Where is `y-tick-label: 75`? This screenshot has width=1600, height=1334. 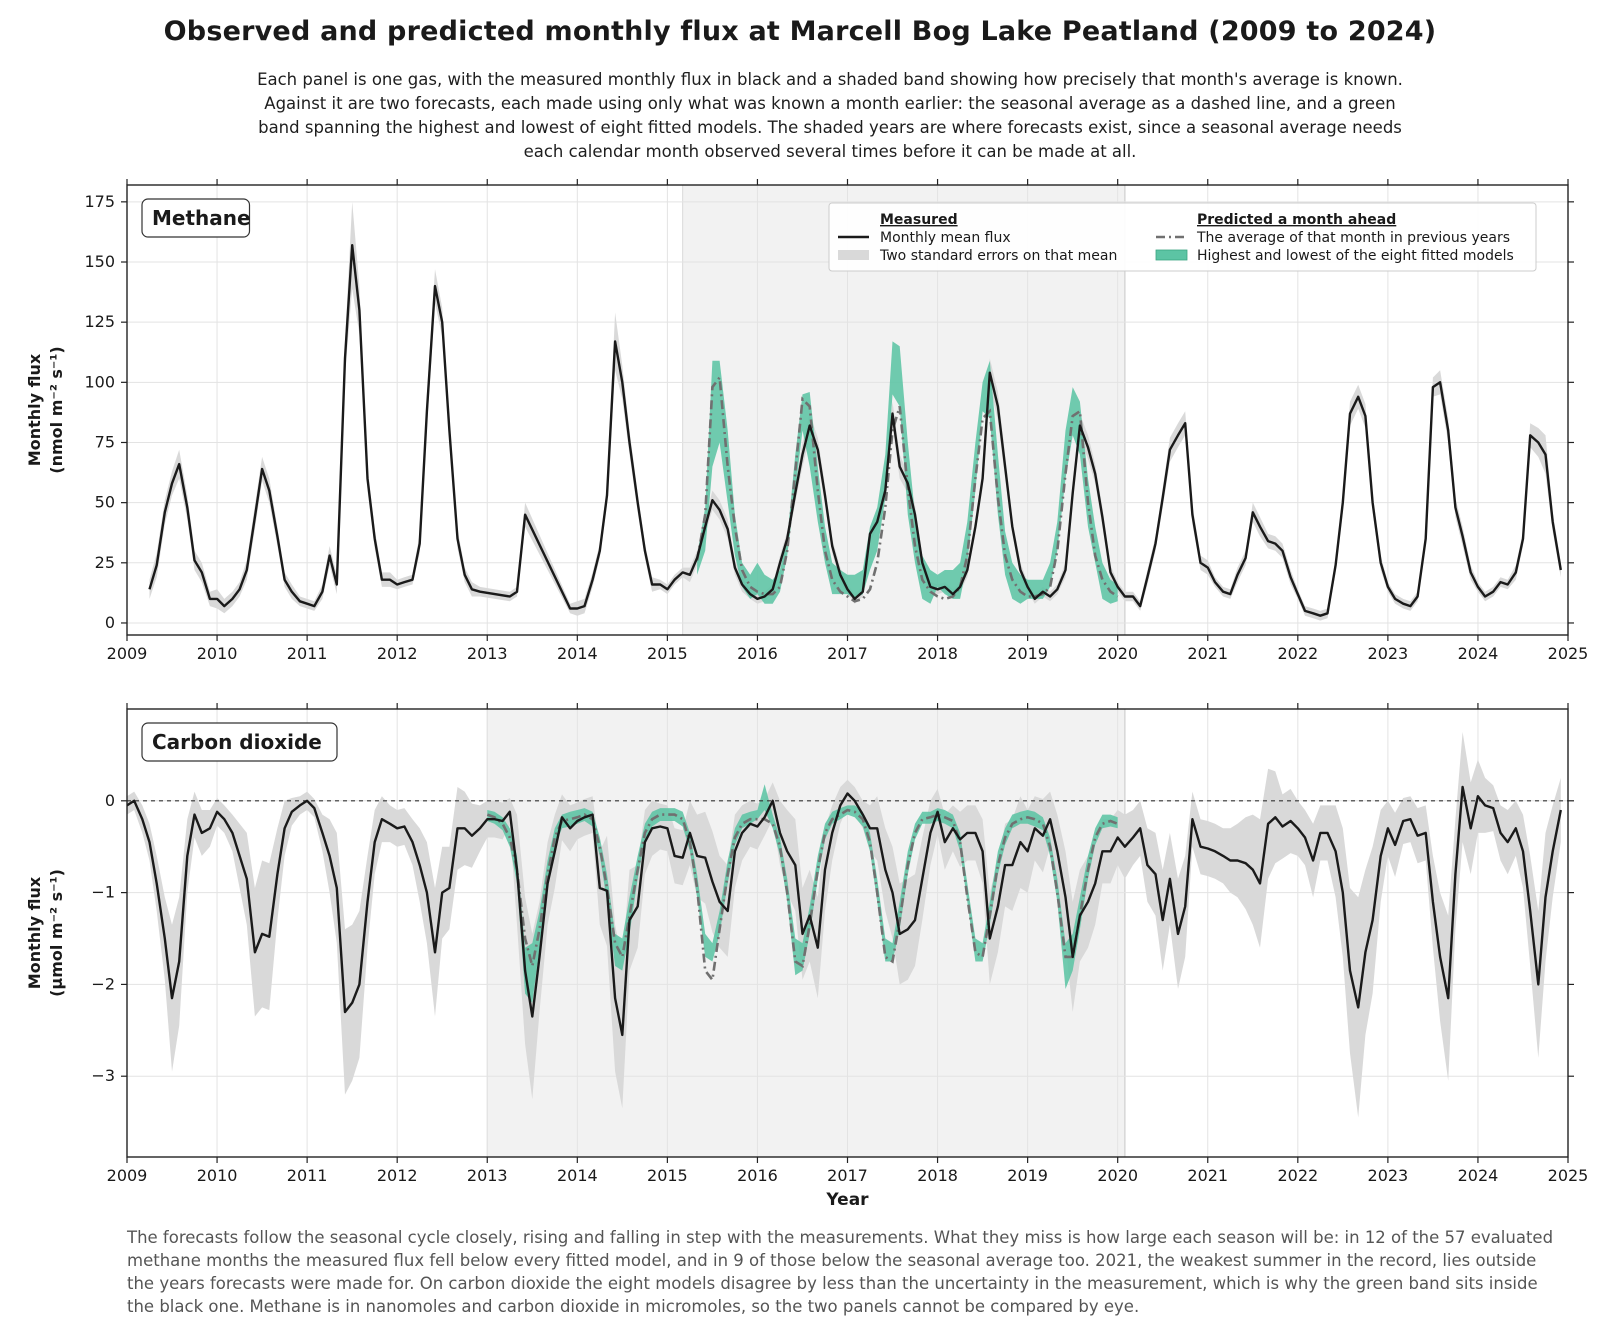
y-tick-label: 75 is located at coordinates (105, 441).